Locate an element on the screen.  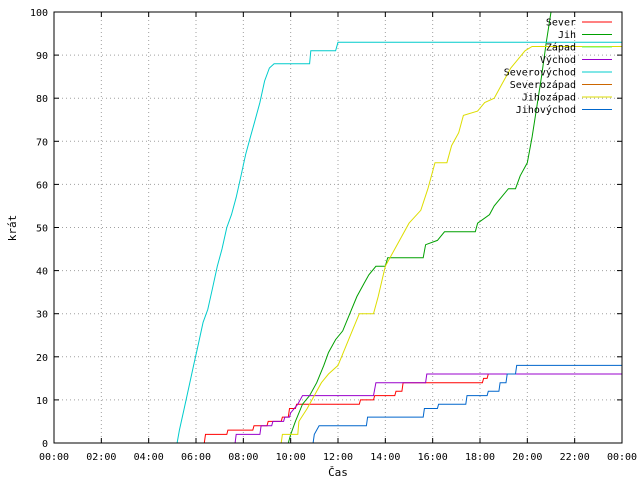
x-tick-label: 22:00 is located at coordinates (575, 457).